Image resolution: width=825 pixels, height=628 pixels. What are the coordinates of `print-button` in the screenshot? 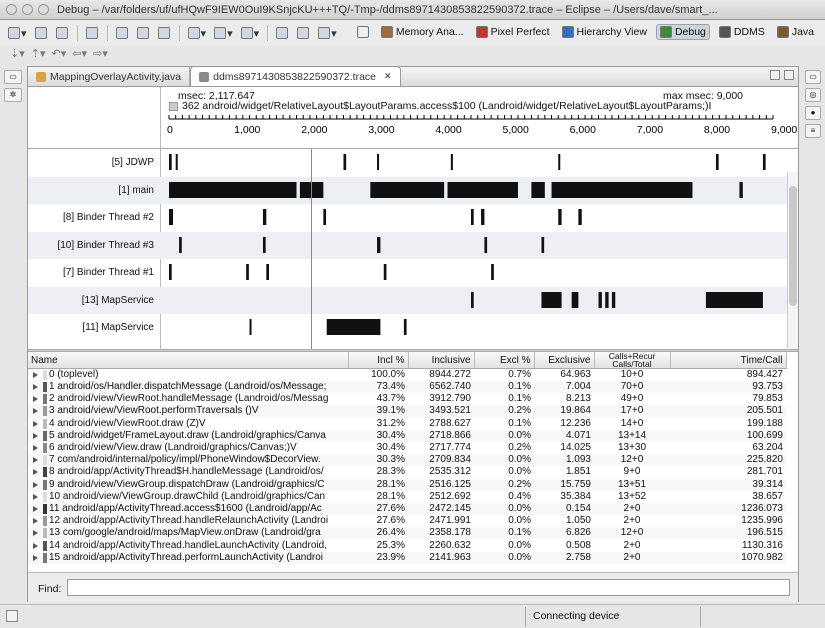 It's located at (62, 33).